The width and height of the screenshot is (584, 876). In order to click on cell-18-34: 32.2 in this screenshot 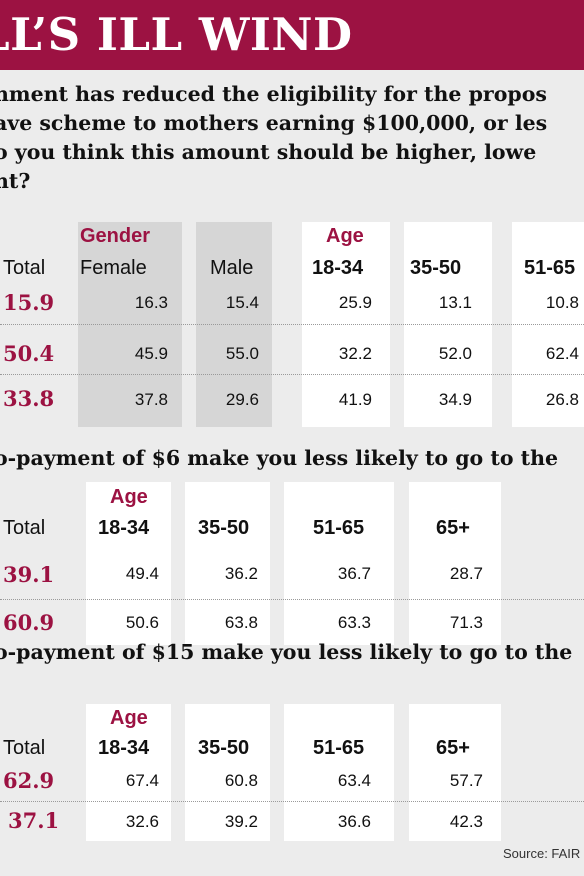, I will do `click(355, 353)`.